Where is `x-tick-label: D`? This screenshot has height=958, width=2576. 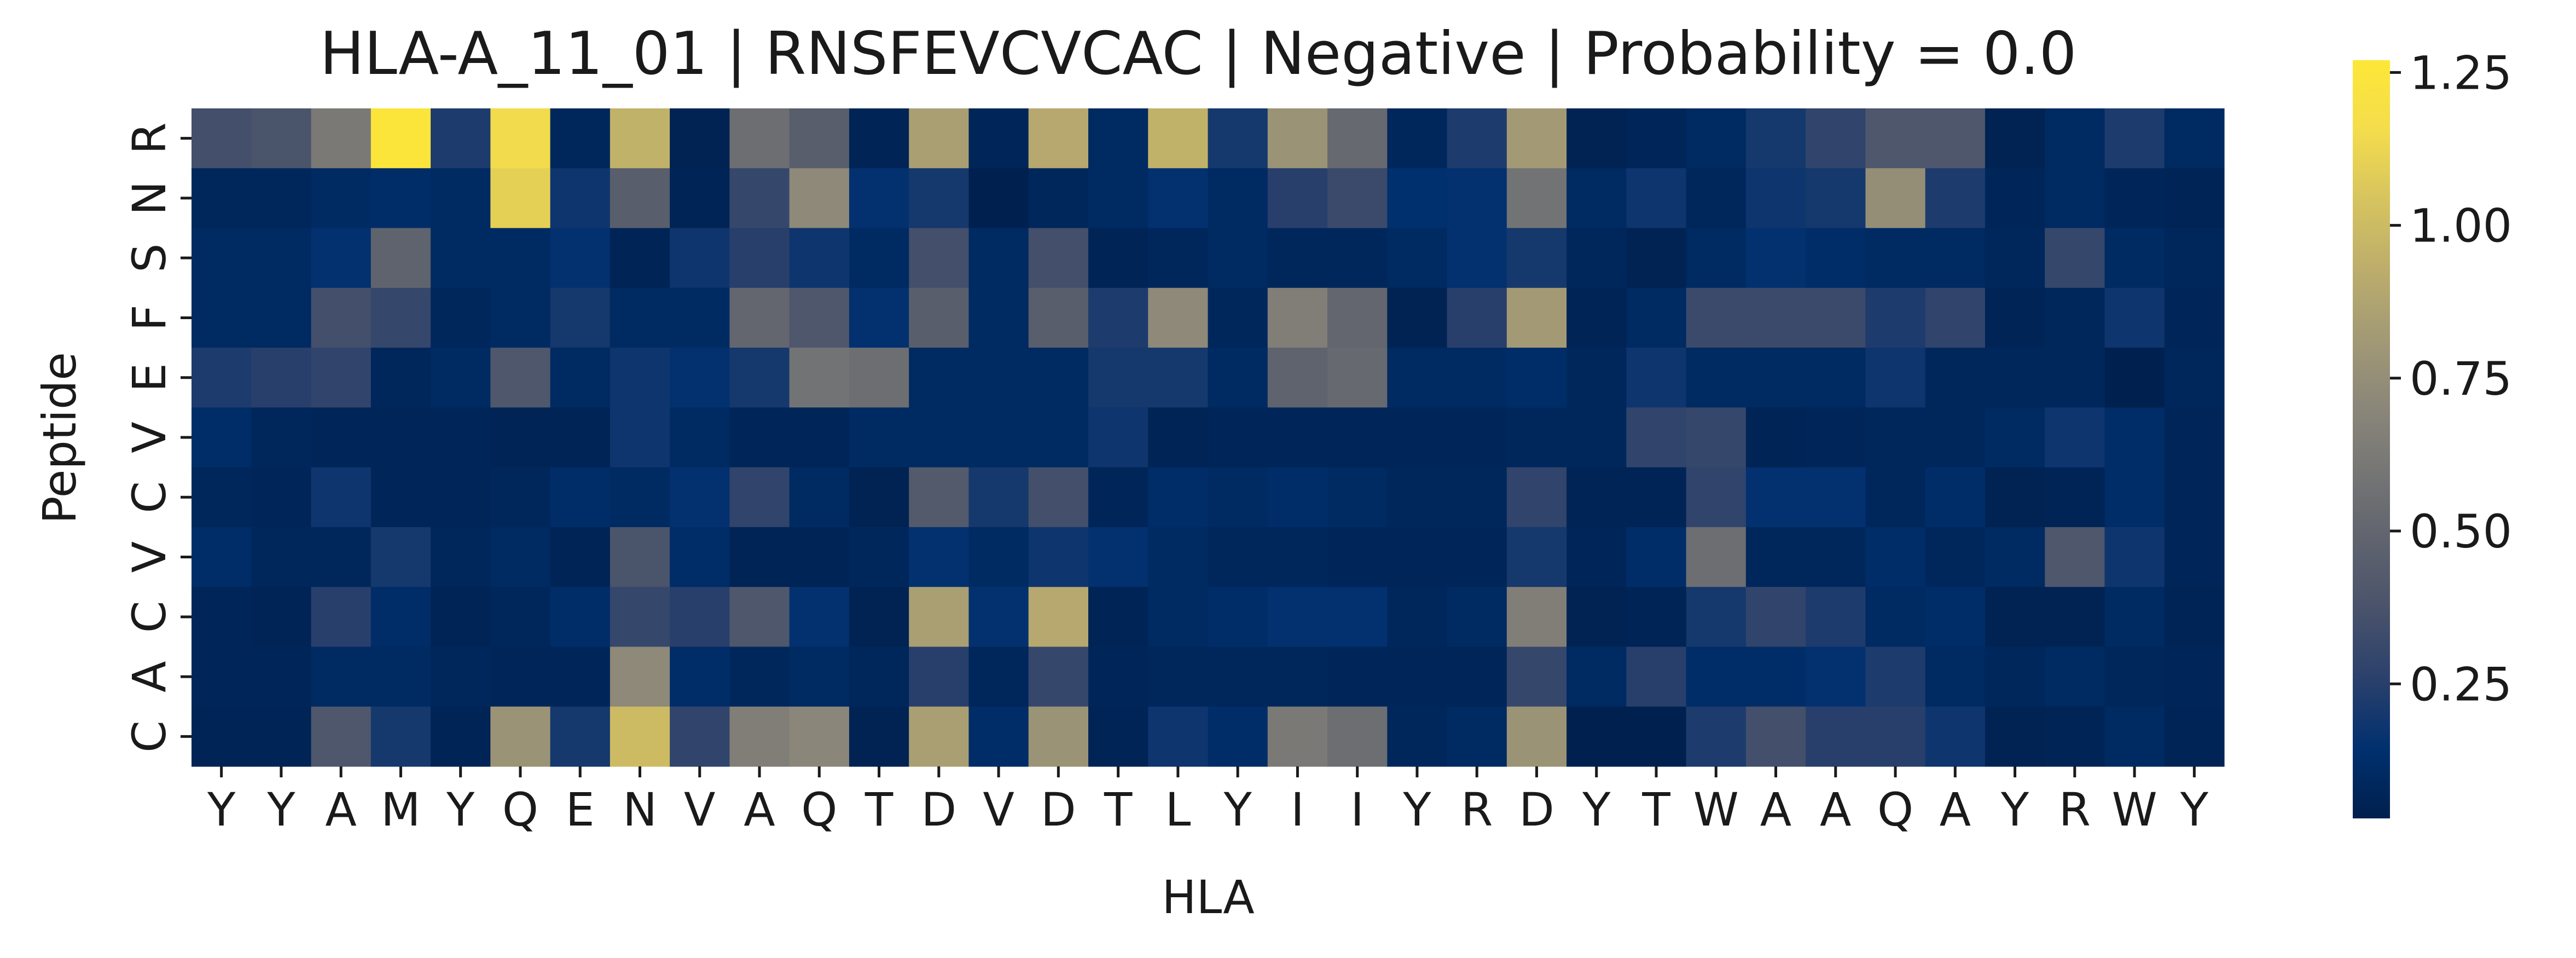
x-tick-label: D is located at coordinates (938, 809).